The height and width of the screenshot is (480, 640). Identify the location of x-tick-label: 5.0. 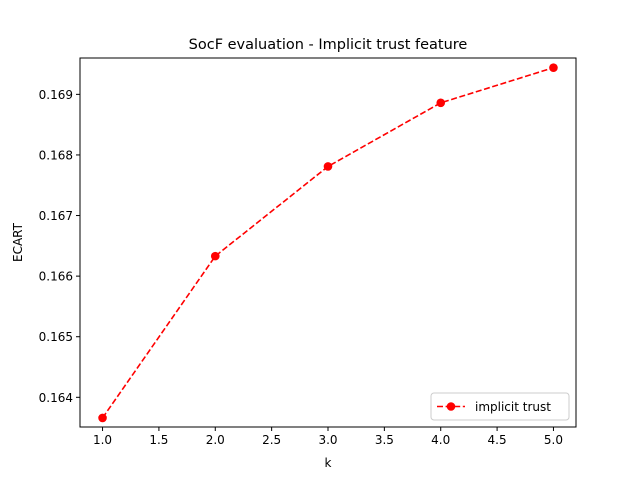
(553, 440).